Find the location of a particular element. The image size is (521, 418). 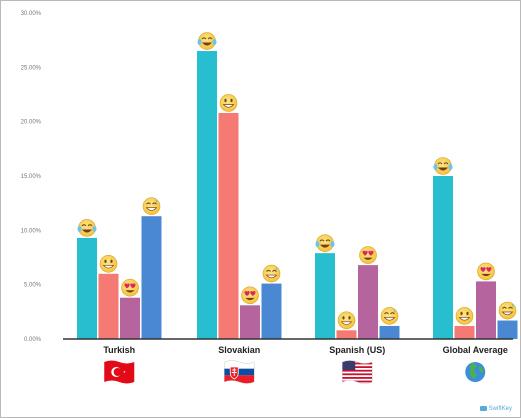

category-icons is located at coordinates (295, 372).